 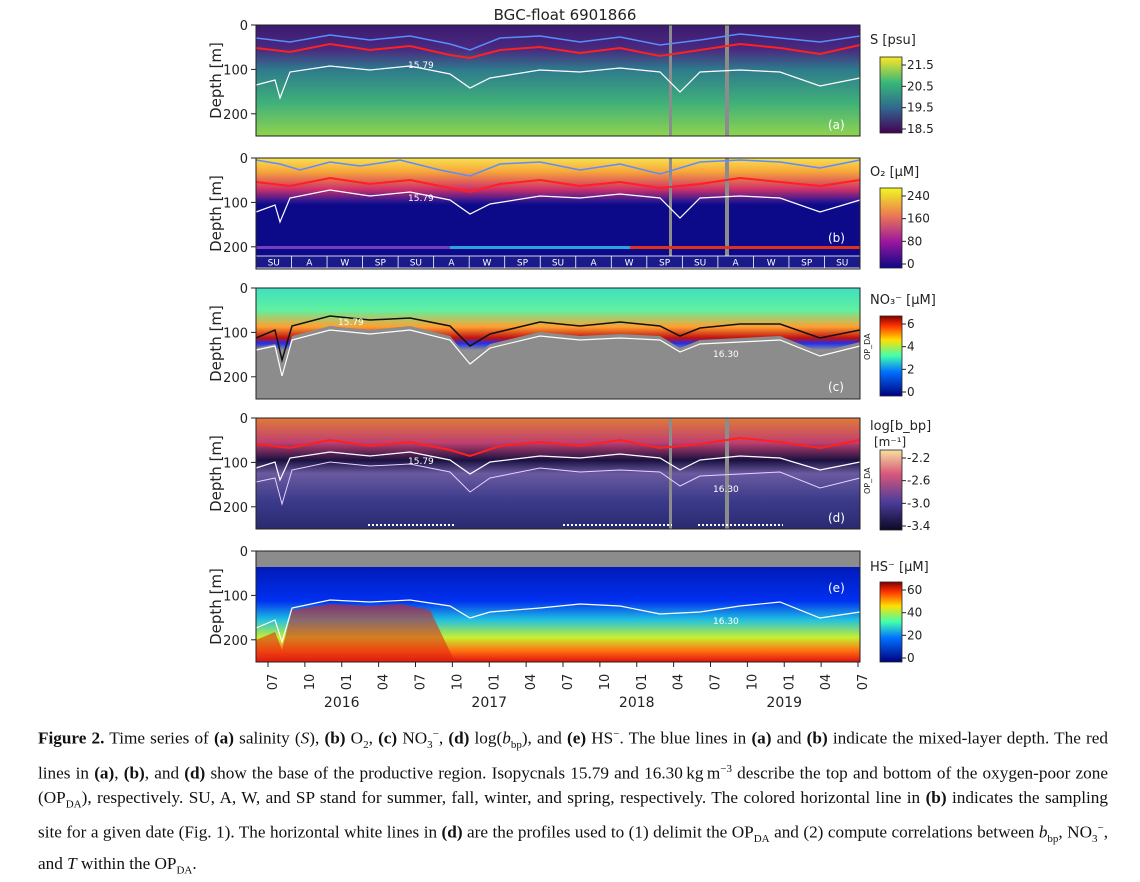 What do you see at coordinates (836, 518) in the screenshot?
I see `panel-letter: (d)` at bounding box center [836, 518].